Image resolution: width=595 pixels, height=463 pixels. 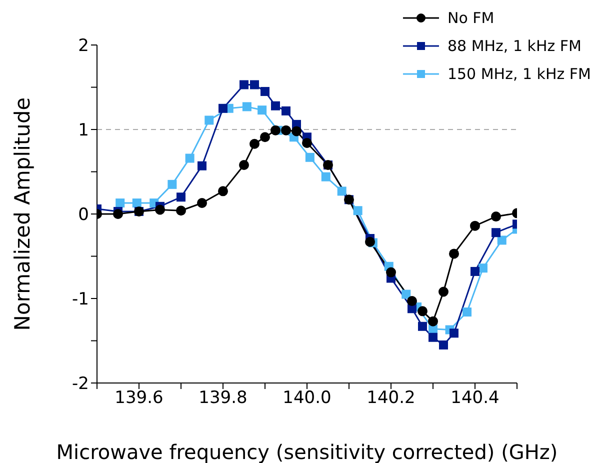 I want to click on y-tick-label: -2, so click(x=80, y=384).